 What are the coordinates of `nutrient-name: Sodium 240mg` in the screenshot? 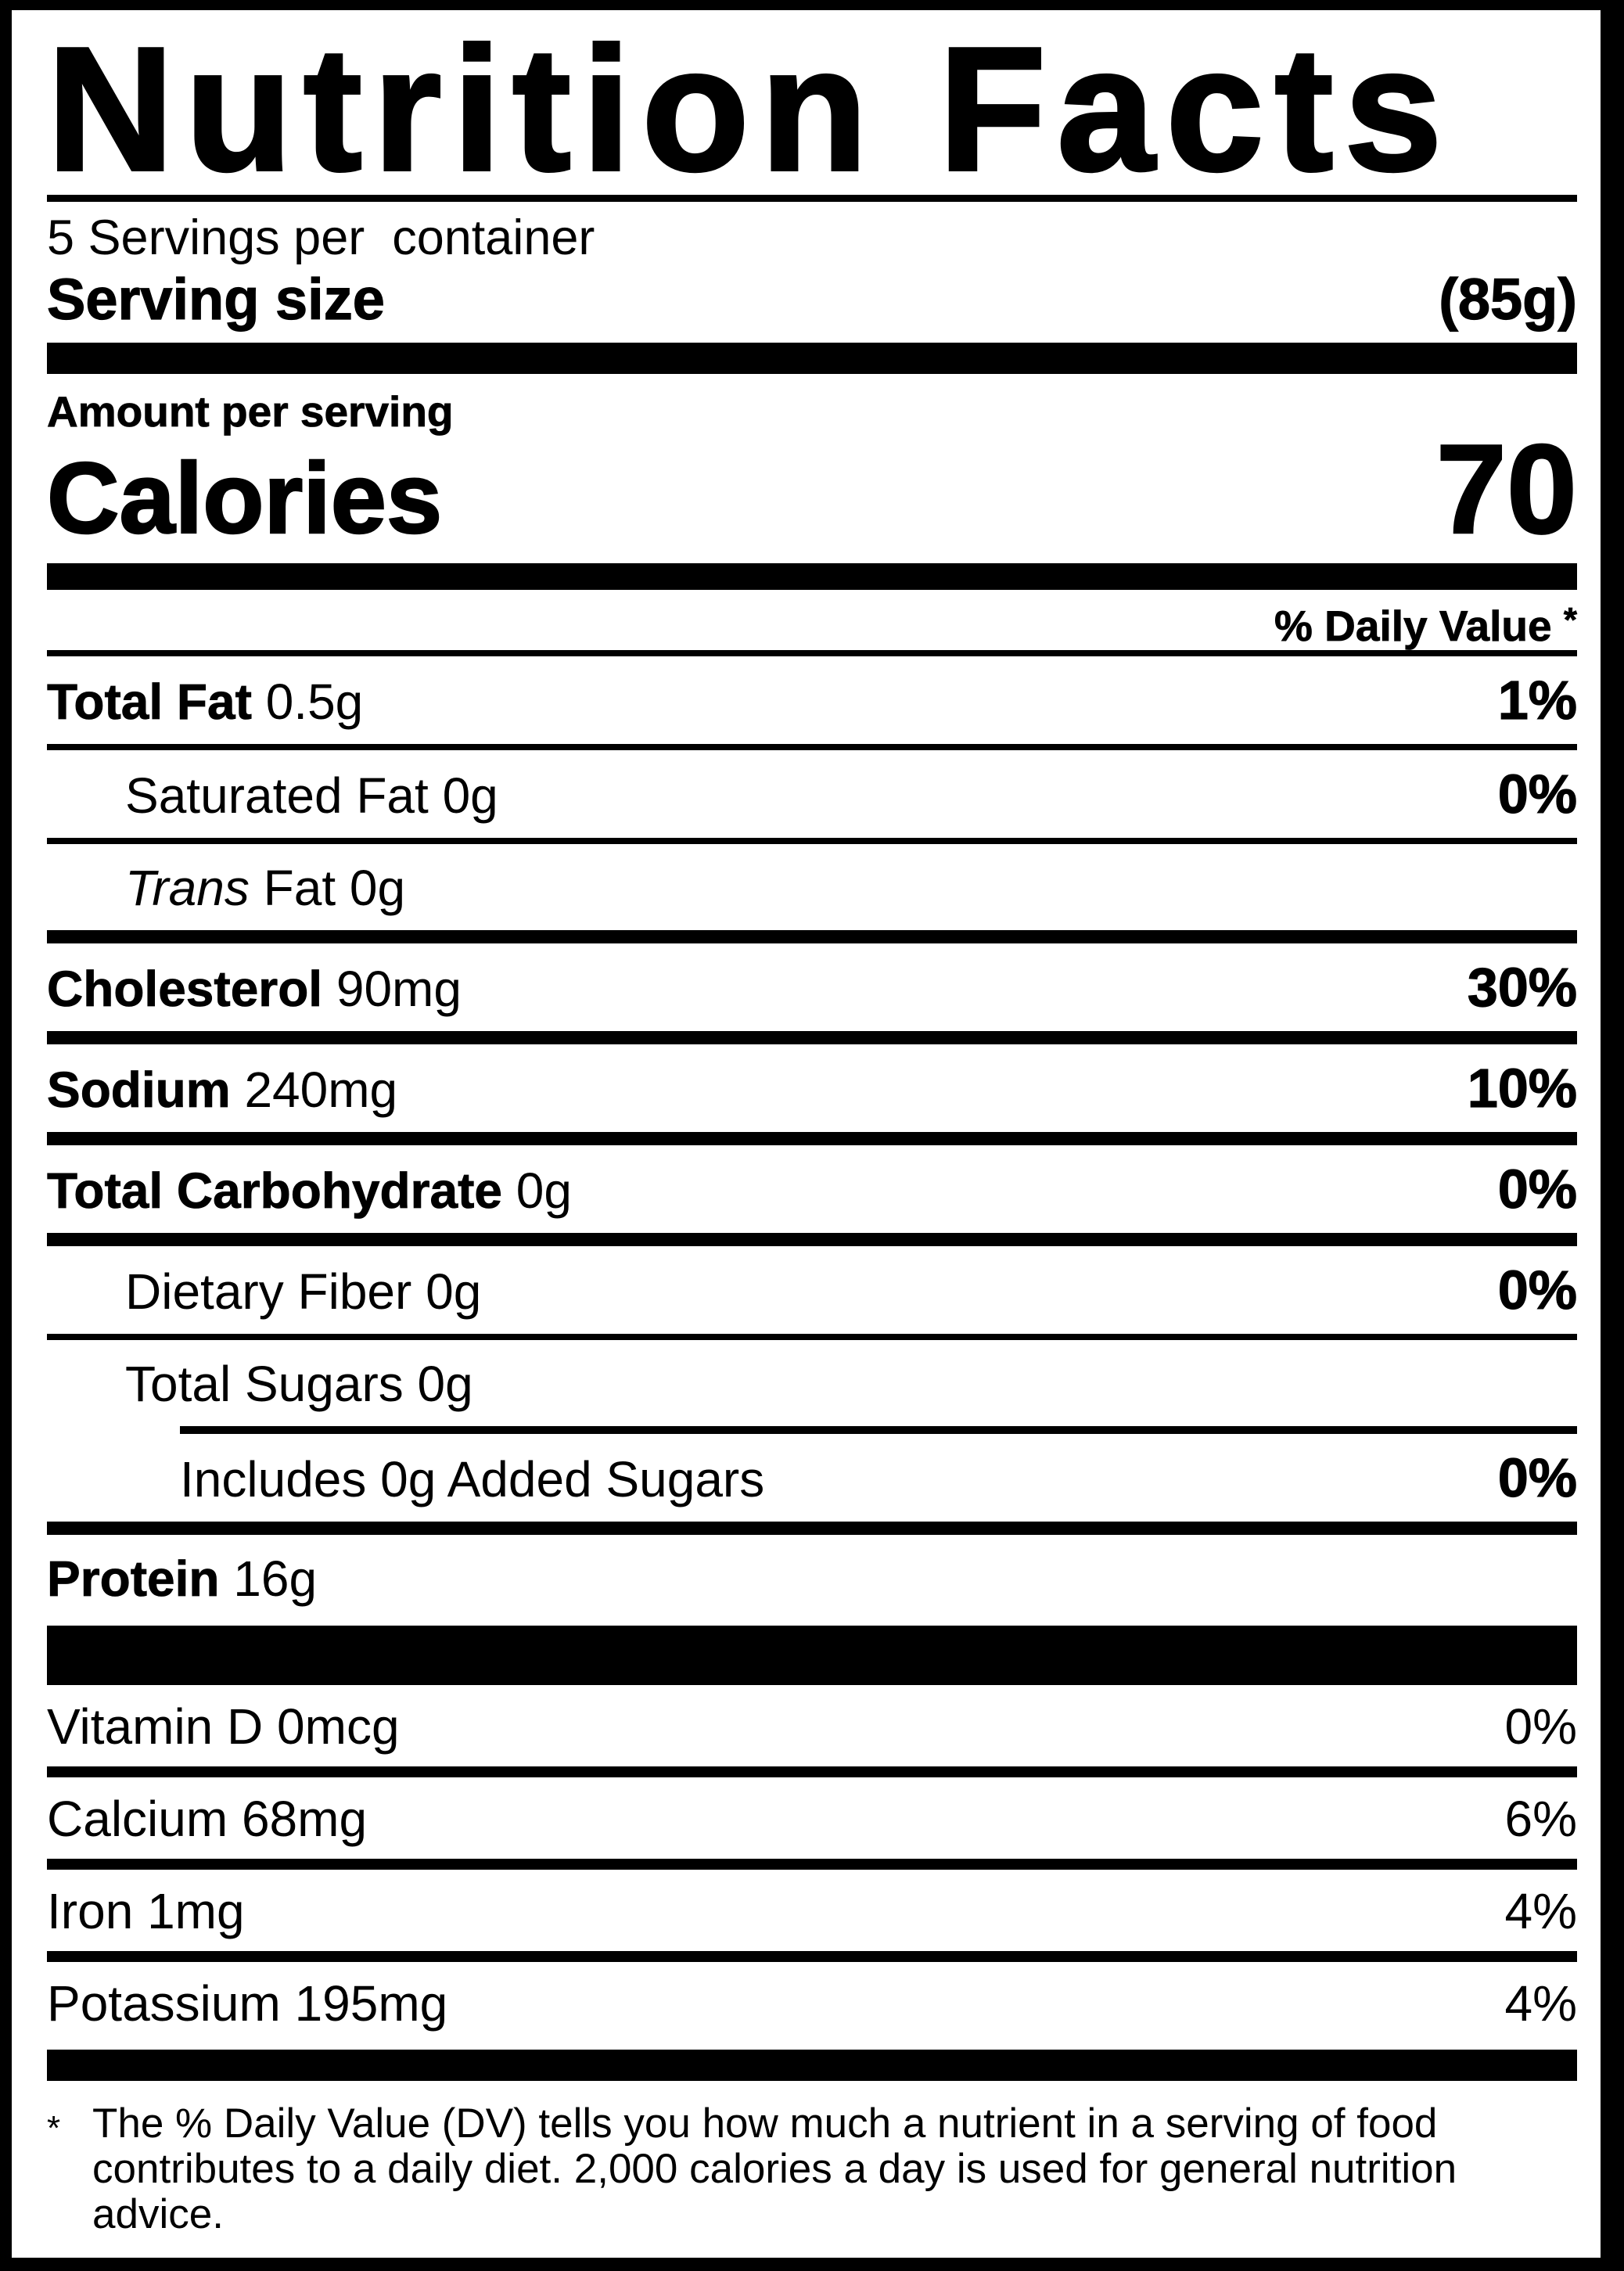 It's located at (222, 1090).